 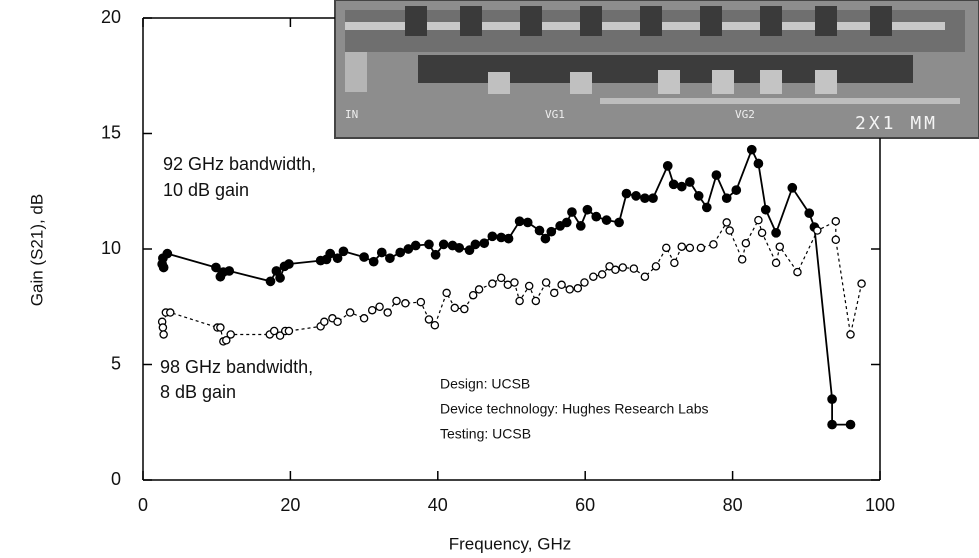 I want to click on inset-label: VG1, so click(x=555, y=114).